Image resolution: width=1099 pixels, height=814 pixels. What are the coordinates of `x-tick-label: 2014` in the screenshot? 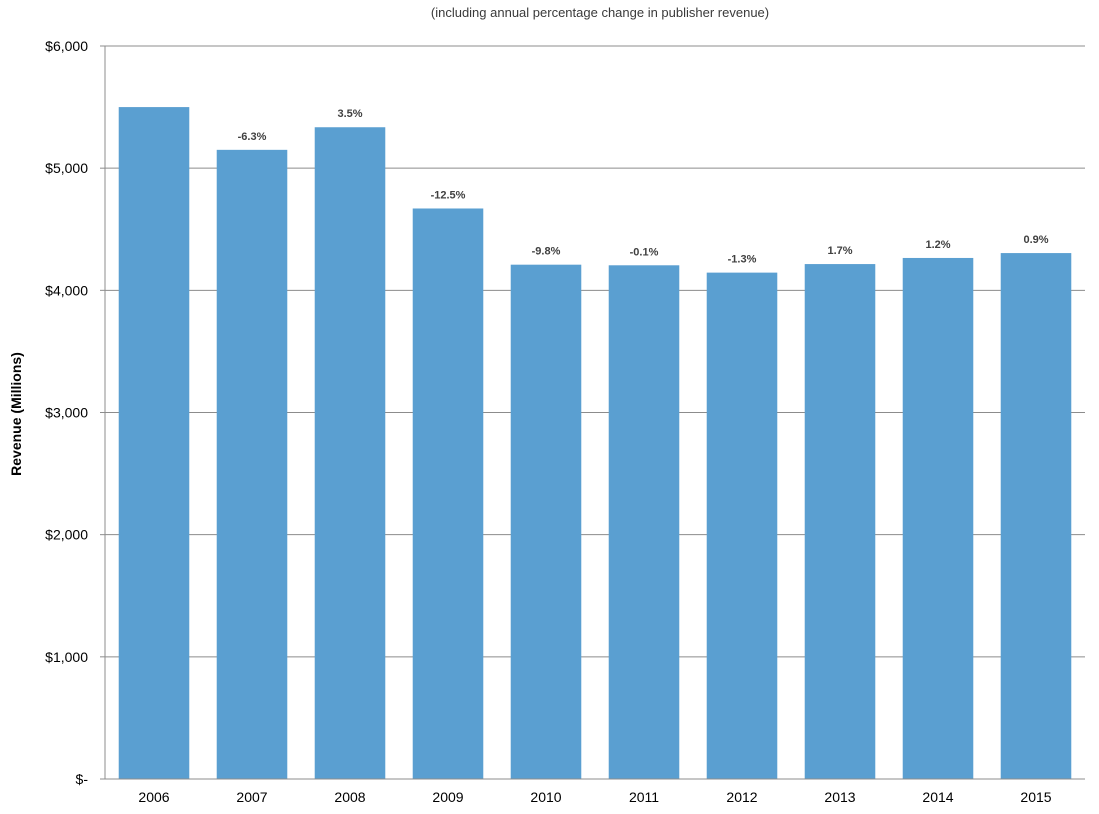 It's located at (937, 797).